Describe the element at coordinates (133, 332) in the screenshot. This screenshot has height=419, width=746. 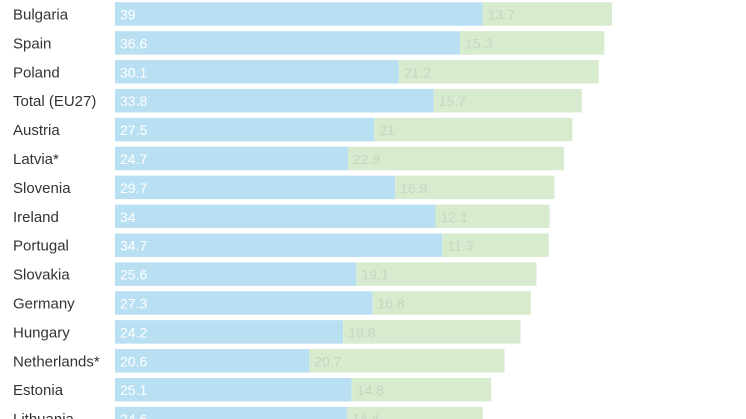
I see `value-label-hungary-series-1: 24.2` at that location.